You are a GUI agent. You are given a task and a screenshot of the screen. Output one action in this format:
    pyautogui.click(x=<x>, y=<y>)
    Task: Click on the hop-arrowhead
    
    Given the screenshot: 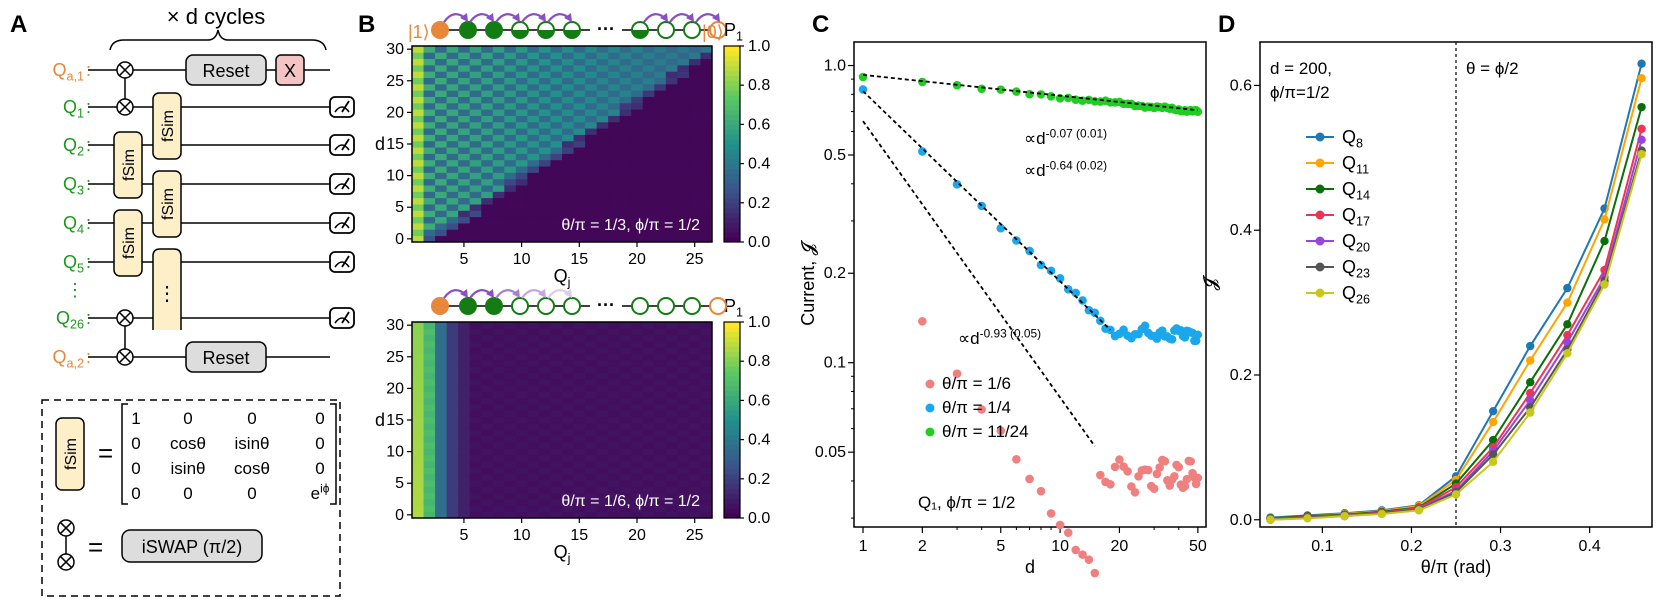 What is the action you would take?
    pyautogui.click(x=516, y=17)
    